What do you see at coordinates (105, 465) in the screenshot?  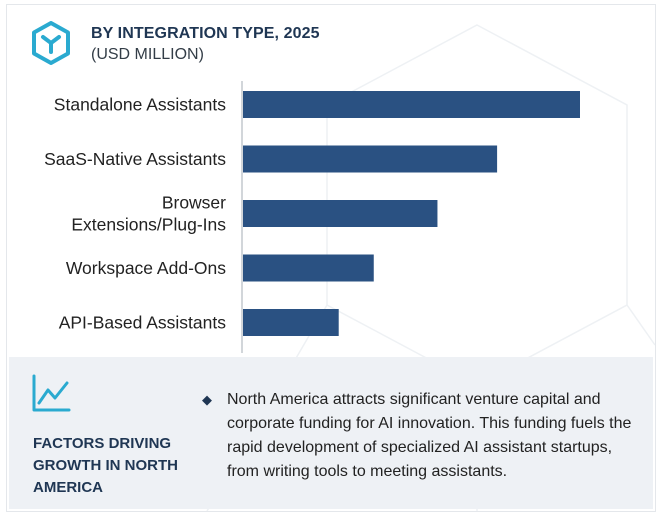 I see `factors-title: FACTORS DRIVING GROWTH IN NORTH AMERICA` at bounding box center [105, 465].